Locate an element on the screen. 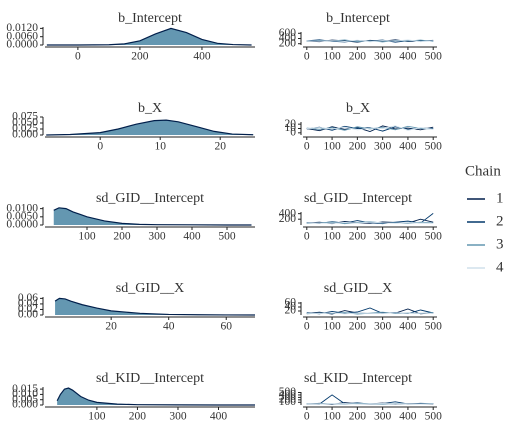 Image resolution: width=525 pixels, height=434 pixels. y-tick-label: 100 is located at coordinates (288, 402).